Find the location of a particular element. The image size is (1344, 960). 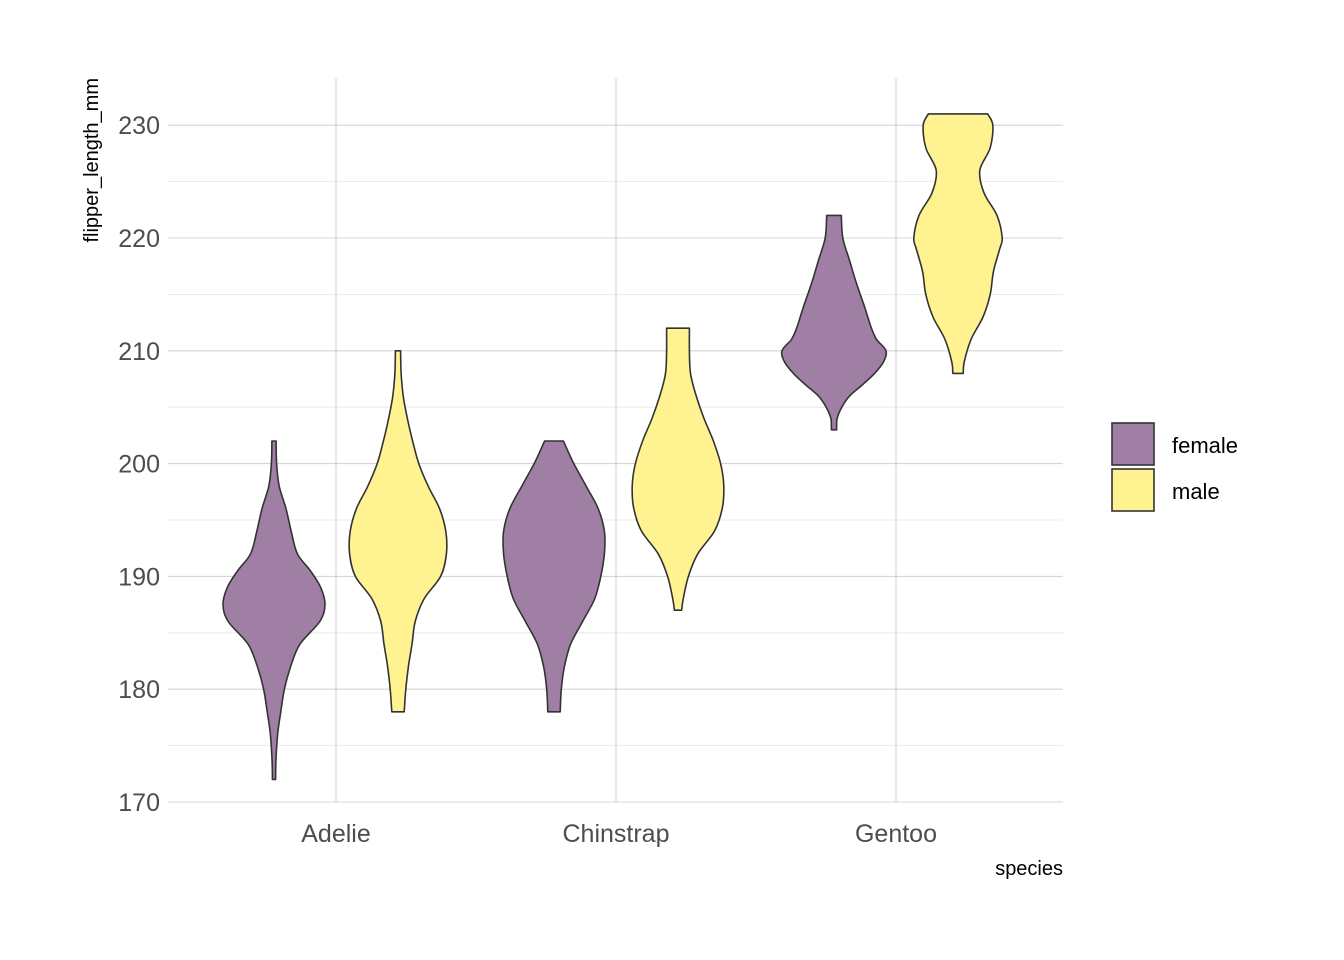

legend: female male is located at coordinates (1174, 467).